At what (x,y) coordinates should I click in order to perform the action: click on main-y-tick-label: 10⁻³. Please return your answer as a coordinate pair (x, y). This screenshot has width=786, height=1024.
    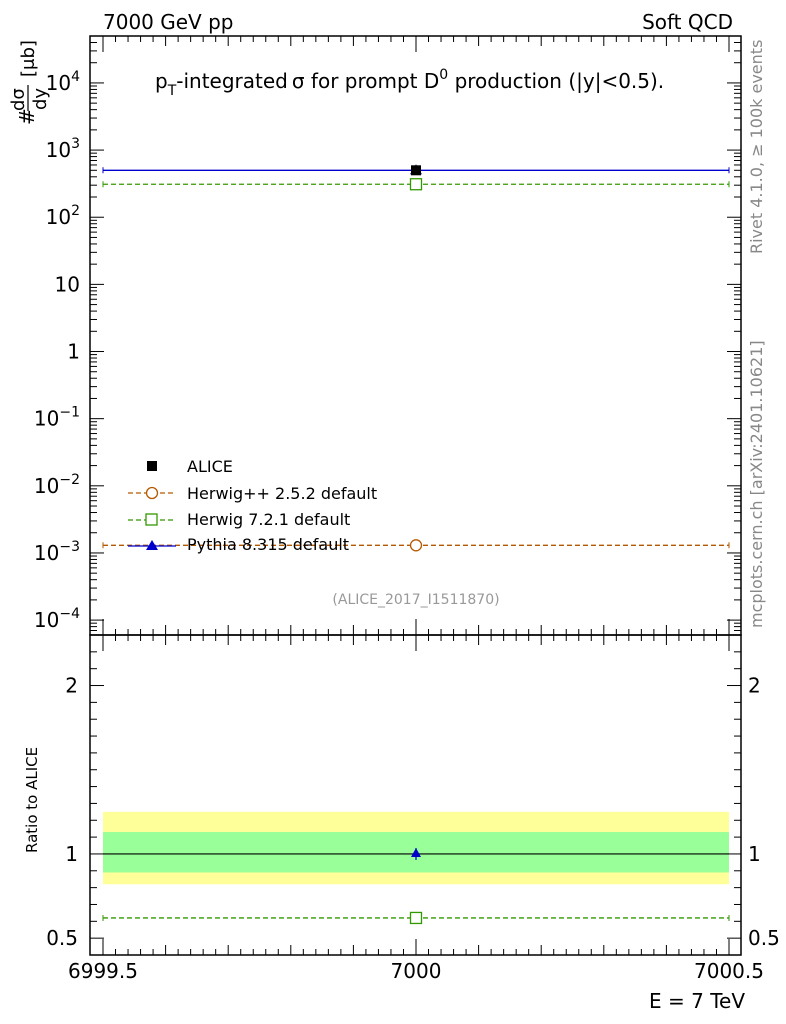
    Looking at the image, I should click on (57, 552).